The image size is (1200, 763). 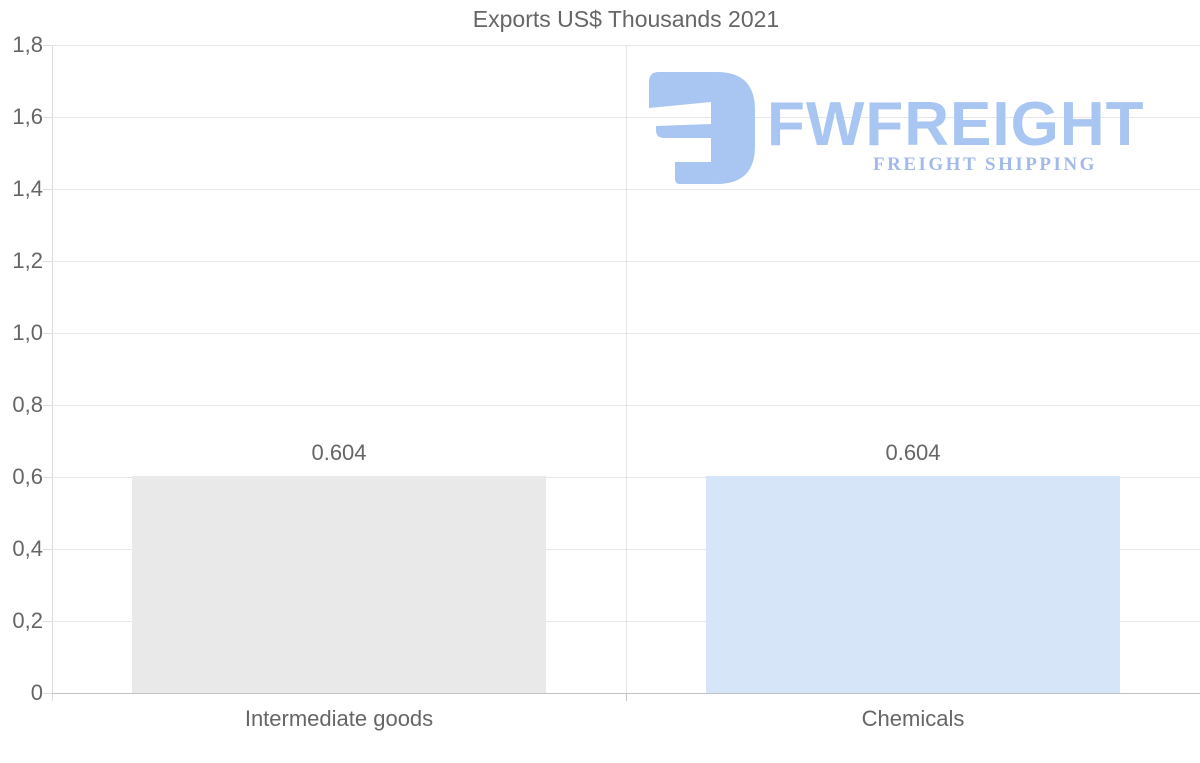 I want to click on logo-wordmark: FWFREIGHT, so click(x=956, y=124).